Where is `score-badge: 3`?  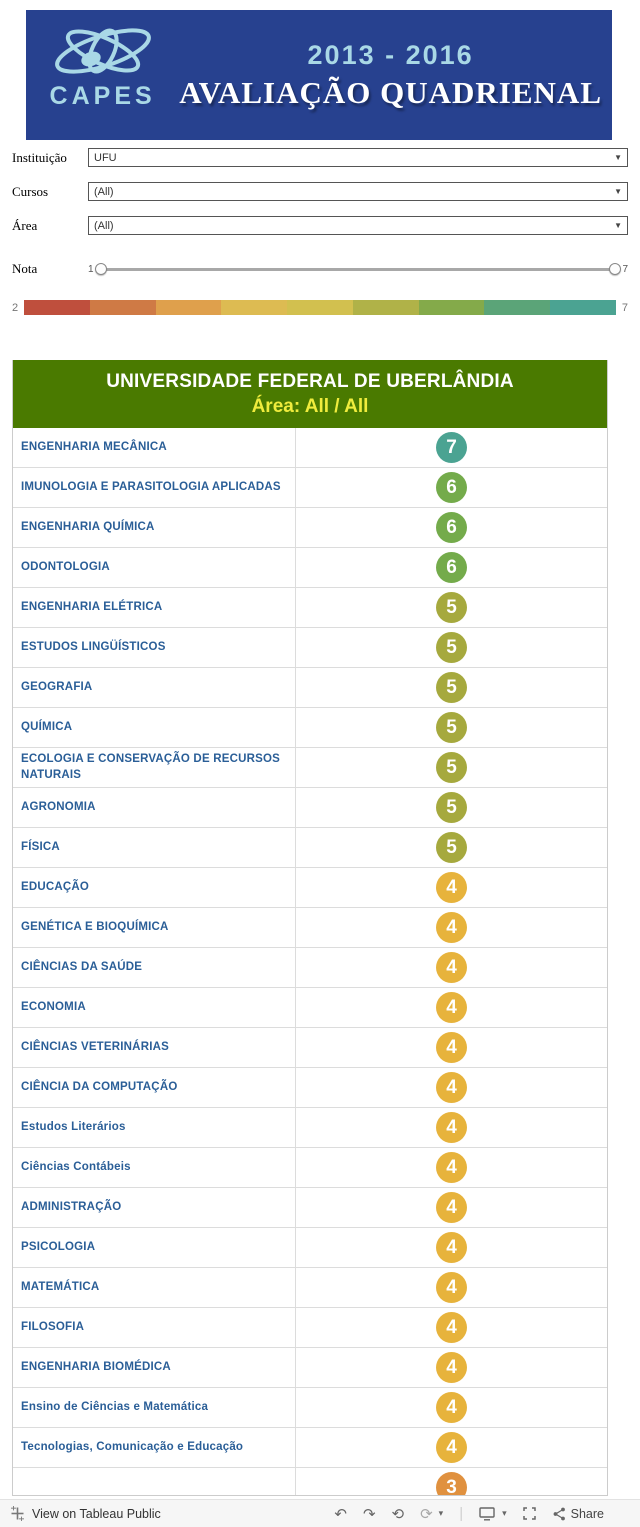 score-badge: 3 is located at coordinates (451, 1483).